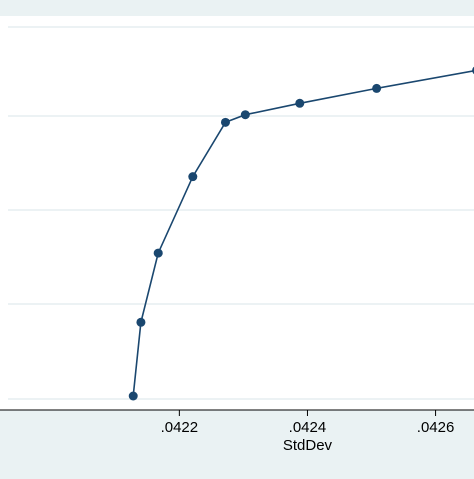 This screenshot has height=479, width=474. I want to click on x-axis-label: StdDev, so click(308, 445).